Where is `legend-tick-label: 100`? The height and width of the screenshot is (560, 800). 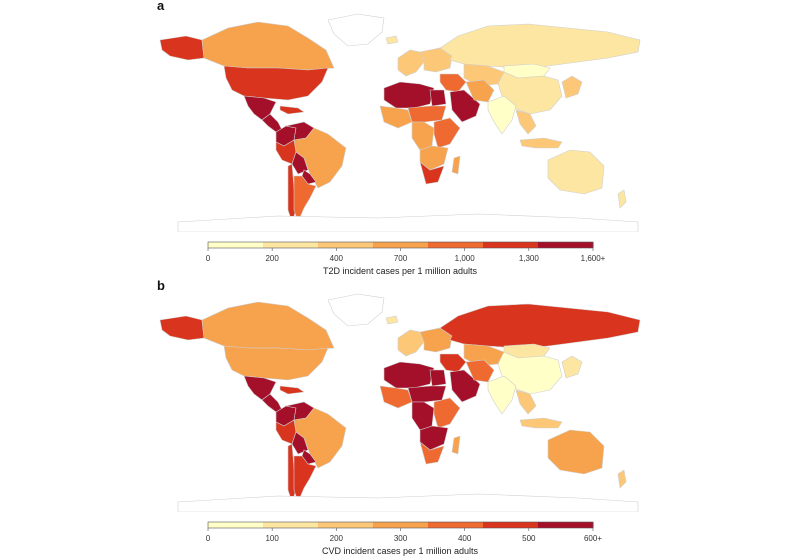
legend-tick-label: 100 is located at coordinates (272, 538).